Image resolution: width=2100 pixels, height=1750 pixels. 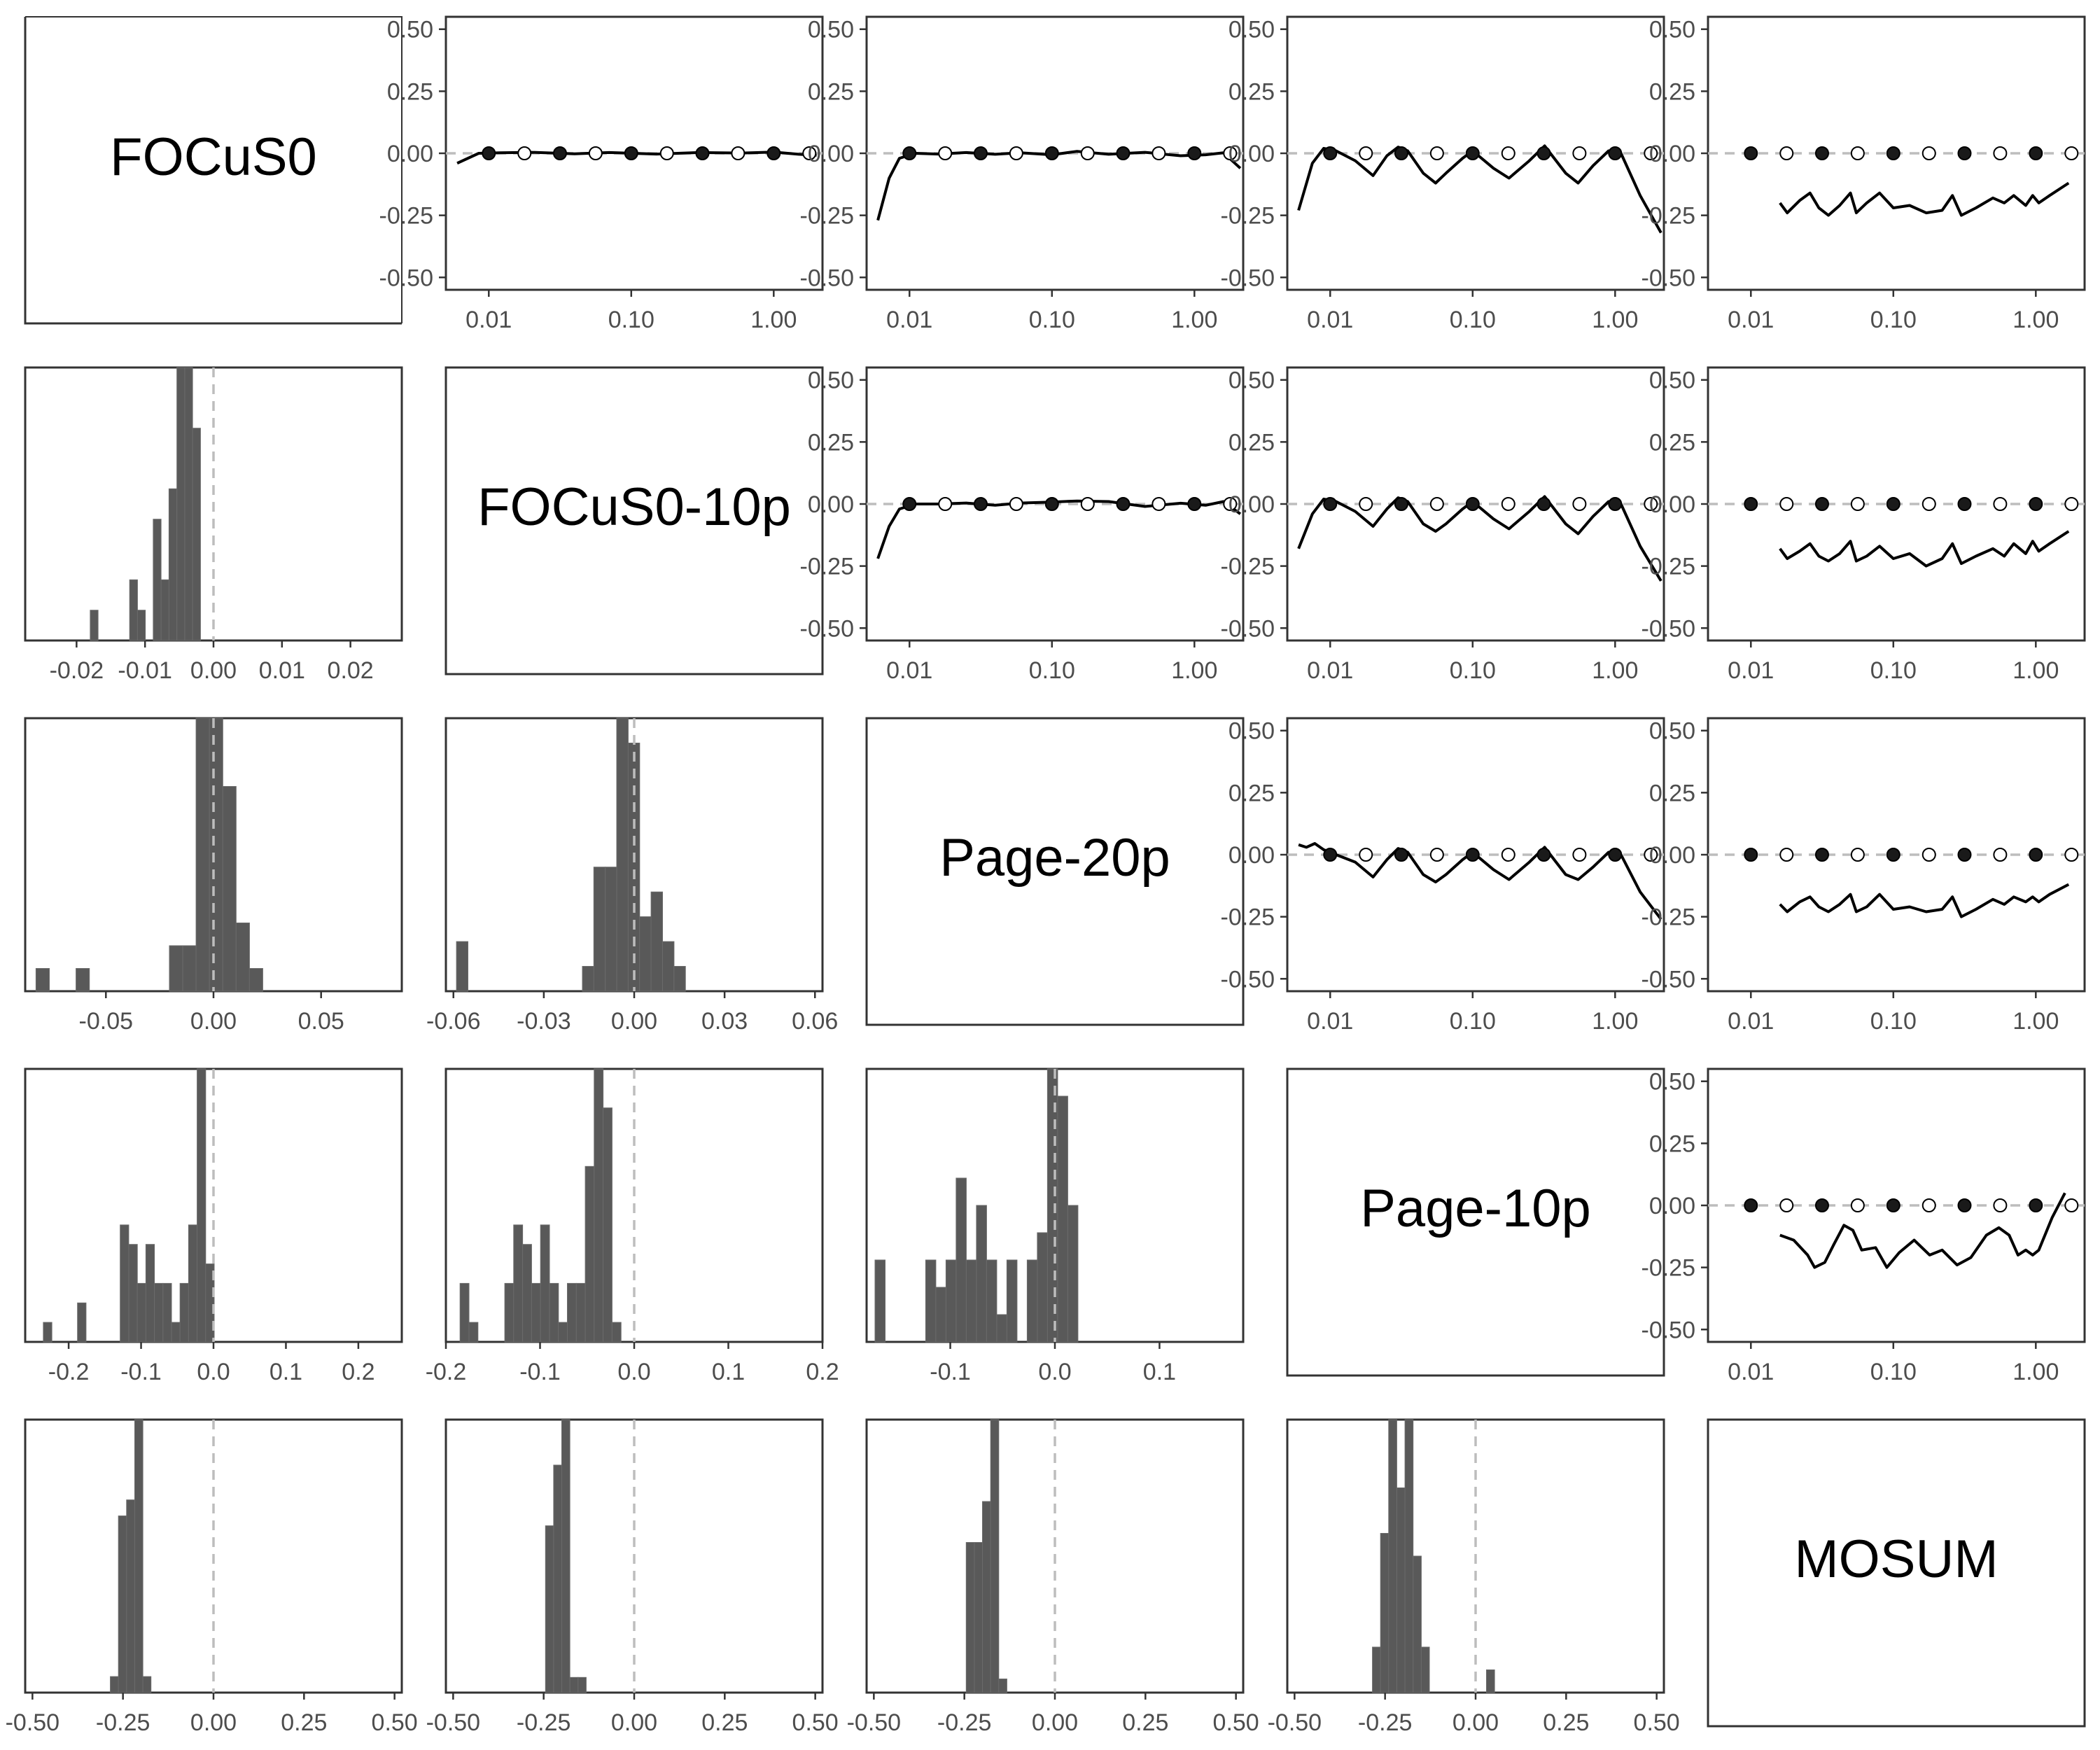 I want to click on histogram-panel-2-0: -0.05 0.00 0.05, so click(x=213, y=876).